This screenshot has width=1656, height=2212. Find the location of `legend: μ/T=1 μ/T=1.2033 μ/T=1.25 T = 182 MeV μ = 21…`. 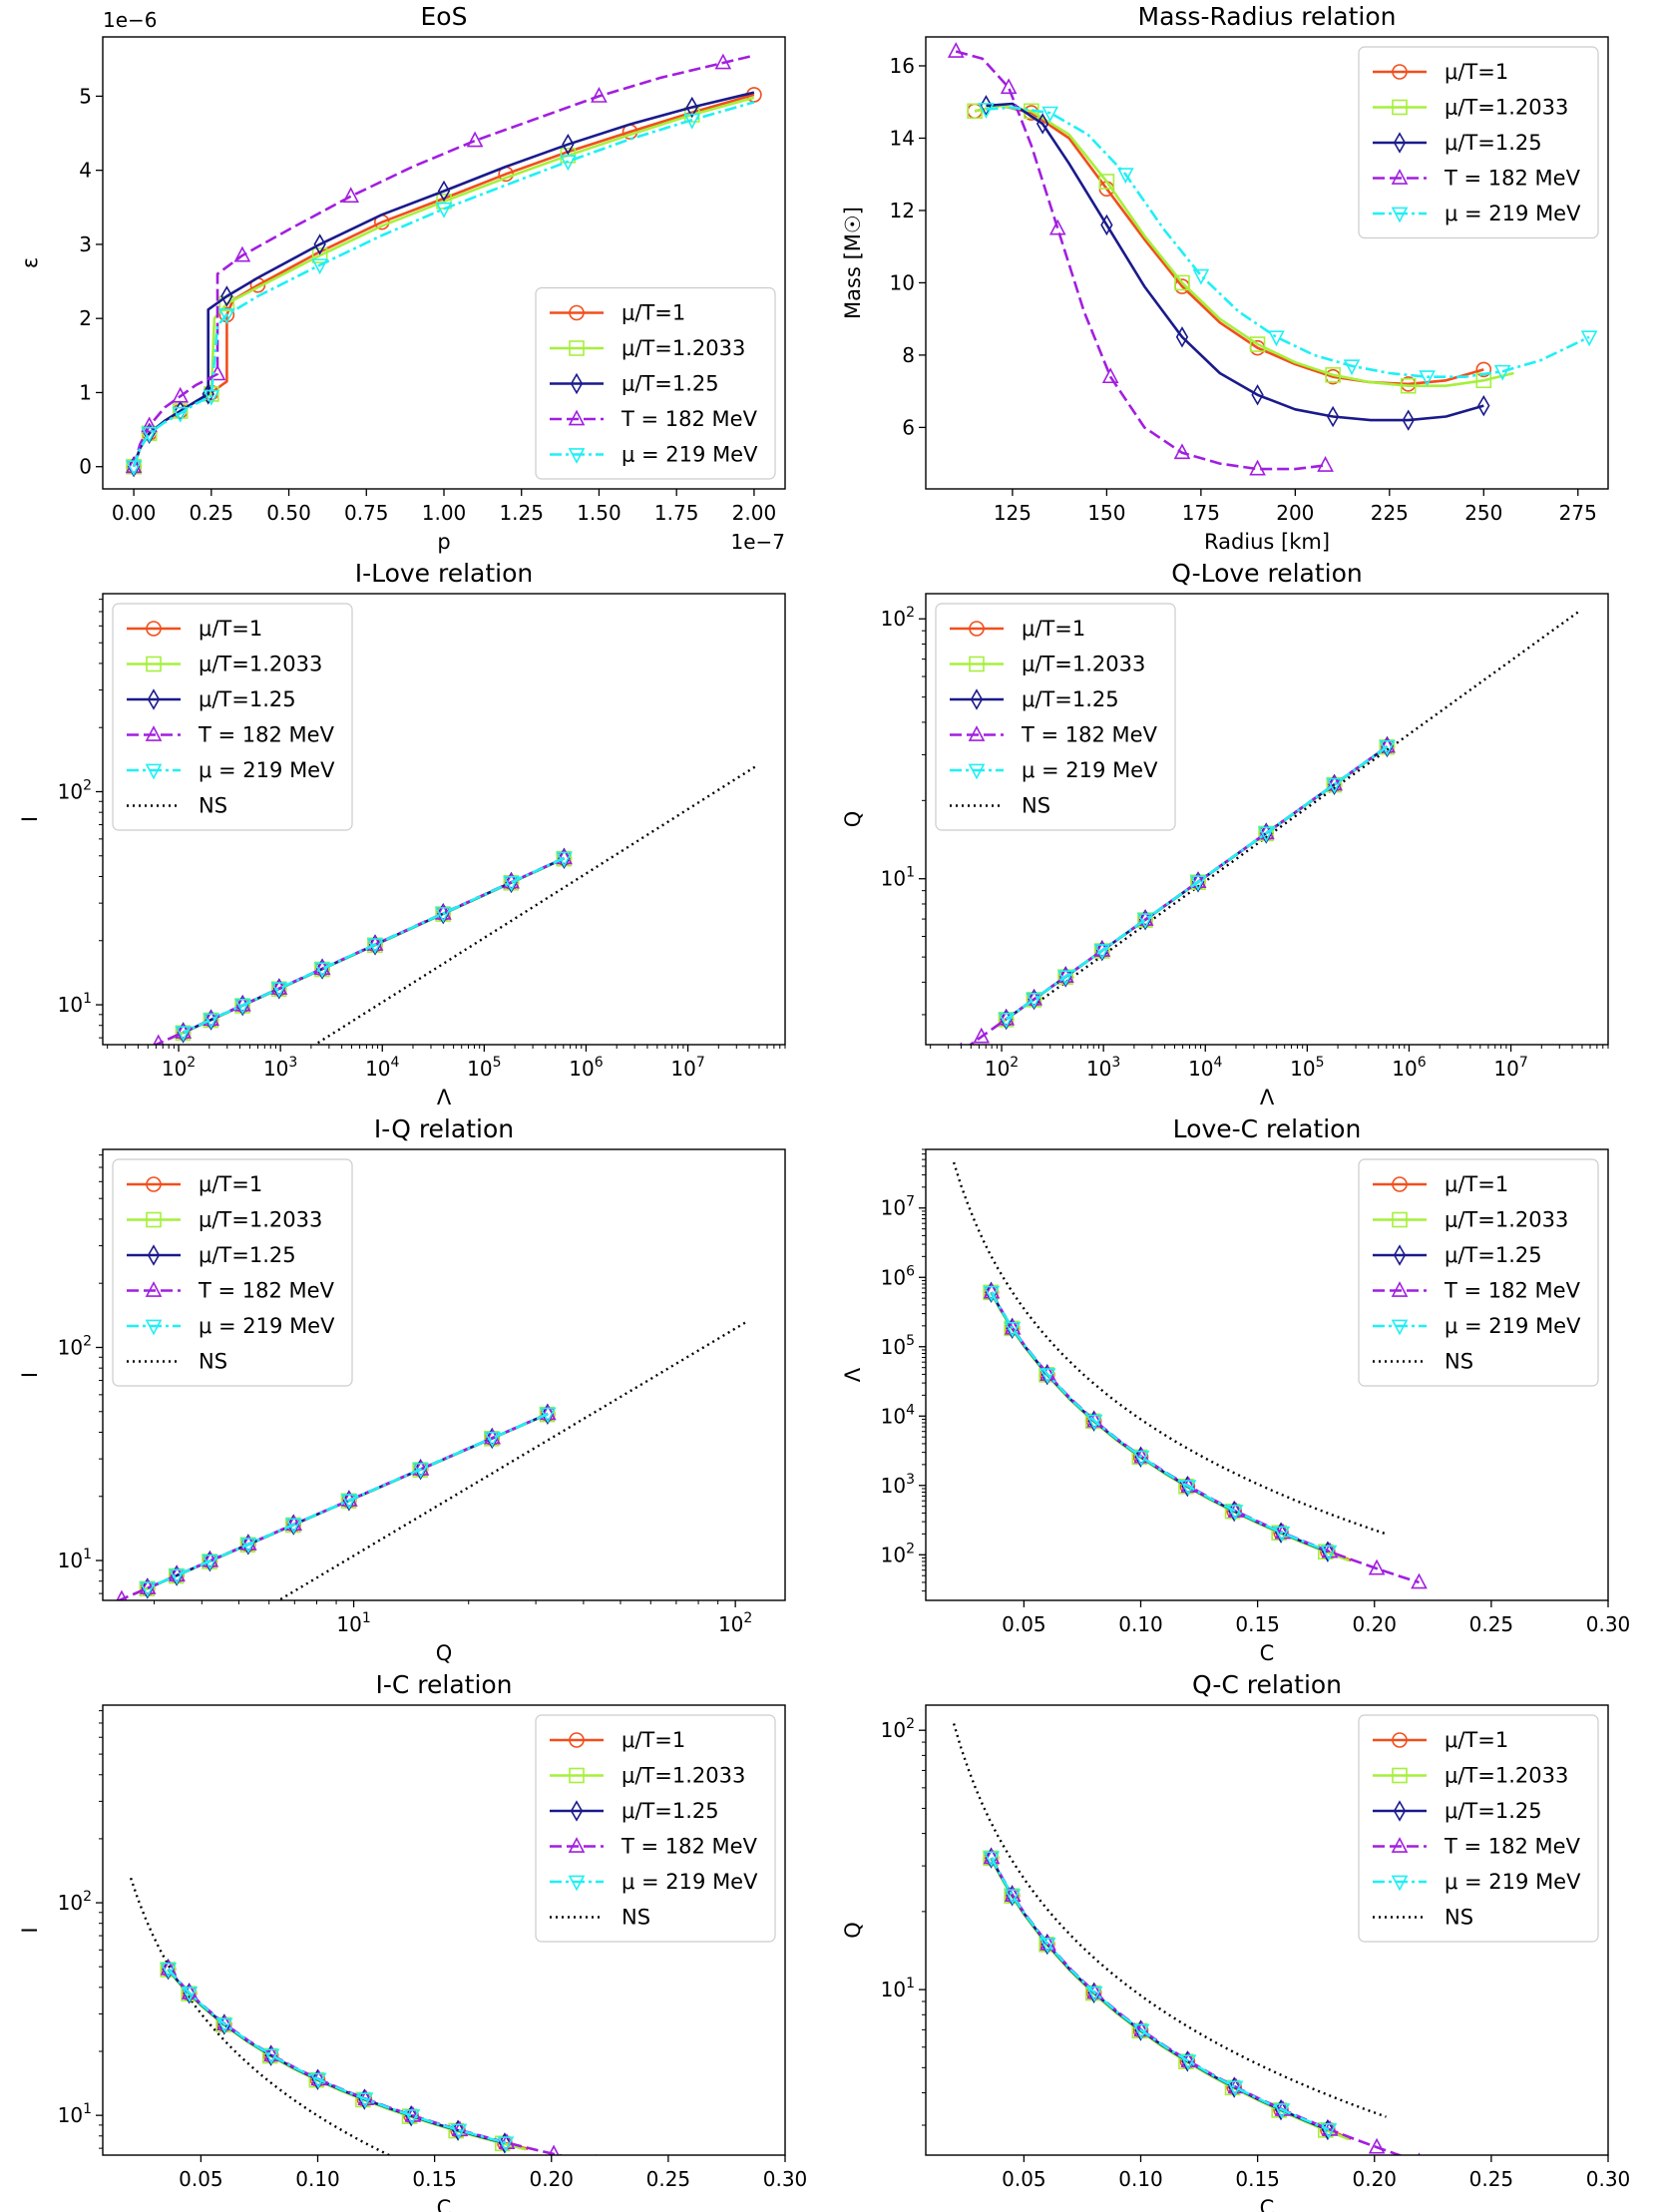

legend: μ/T=1 μ/T=1.2033 μ/T=1.25 T = 182 MeV μ = 21… is located at coordinates (233, 1273).